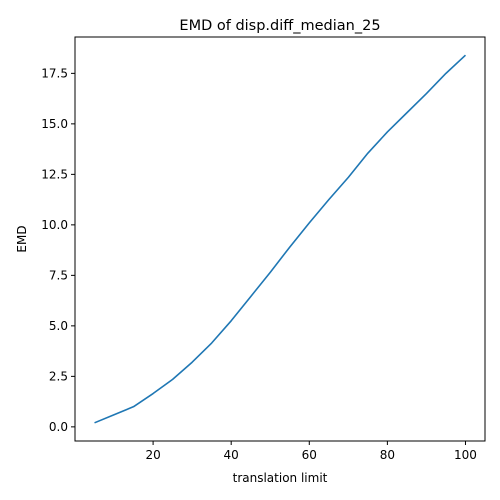 The width and height of the screenshot is (500, 500). What do you see at coordinates (58, 250) in the screenshot?
I see `y-axis-ticks: 0.0 2.5 5.0 7.5 10.0 12.5 15.0 17.5` at bounding box center [58, 250].